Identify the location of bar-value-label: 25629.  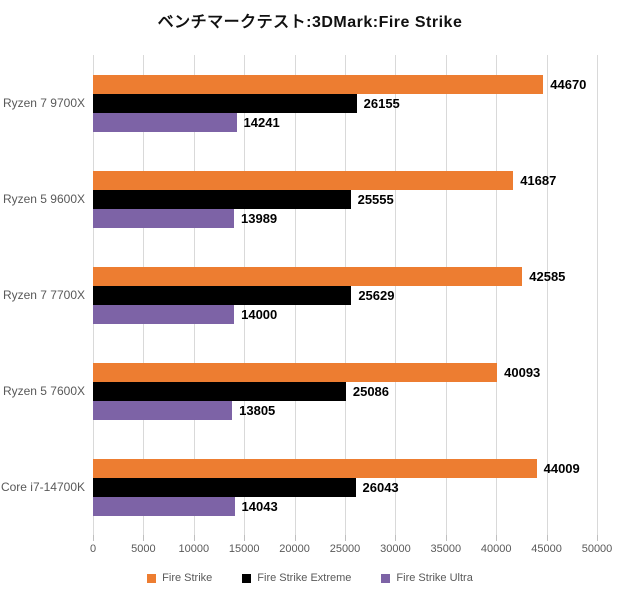
(376, 295).